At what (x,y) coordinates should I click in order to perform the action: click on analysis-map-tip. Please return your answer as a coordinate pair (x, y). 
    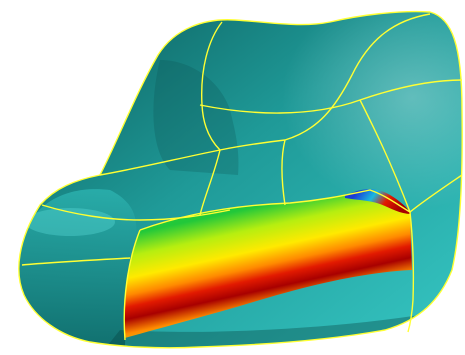
    Looking at the image, I should click on (378, 201).